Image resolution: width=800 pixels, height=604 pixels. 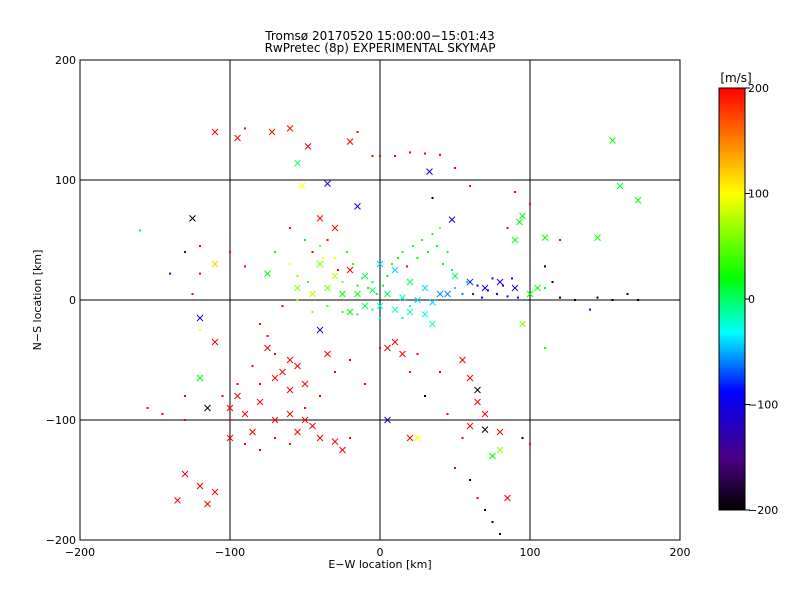 I want to click on x-tick-label: −200, so click(x=80, y=552).